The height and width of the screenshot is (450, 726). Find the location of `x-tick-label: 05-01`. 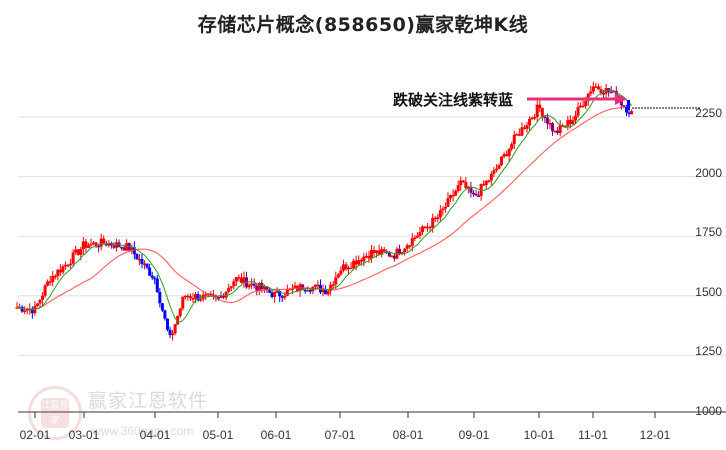

x-tick-label: 05-01 is located at coordinates (218, 435).